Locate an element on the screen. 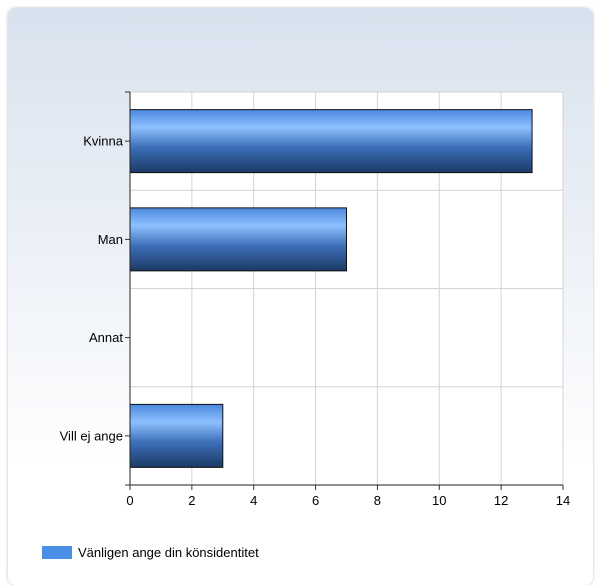  x-tick-label: 0 is located at coordinates (129, 500).